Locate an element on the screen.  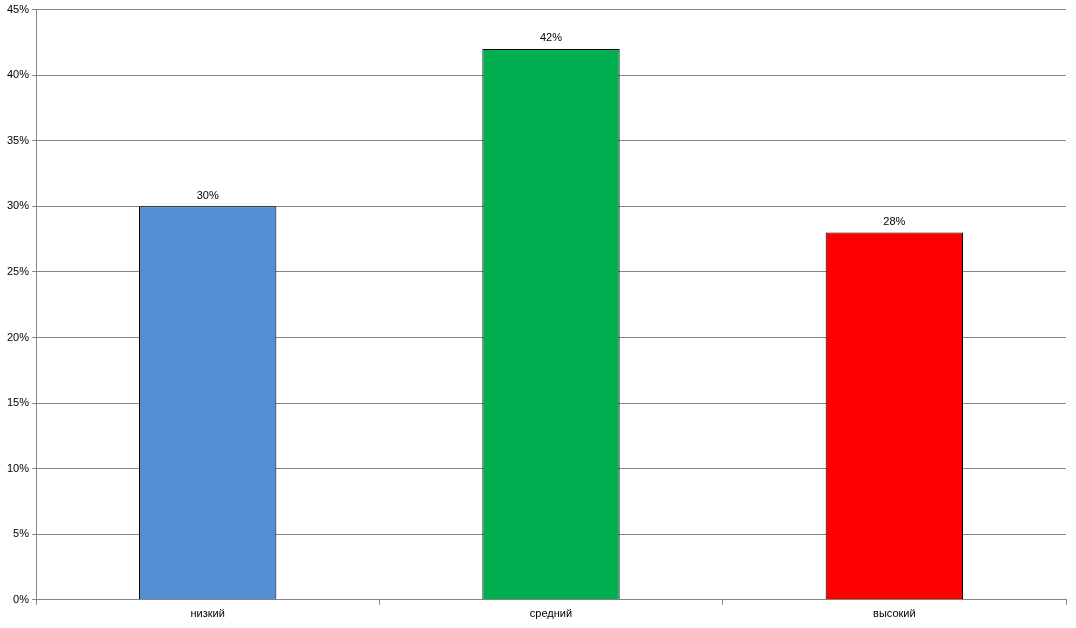
data-label: 30% is located at coordinates (207, 194).